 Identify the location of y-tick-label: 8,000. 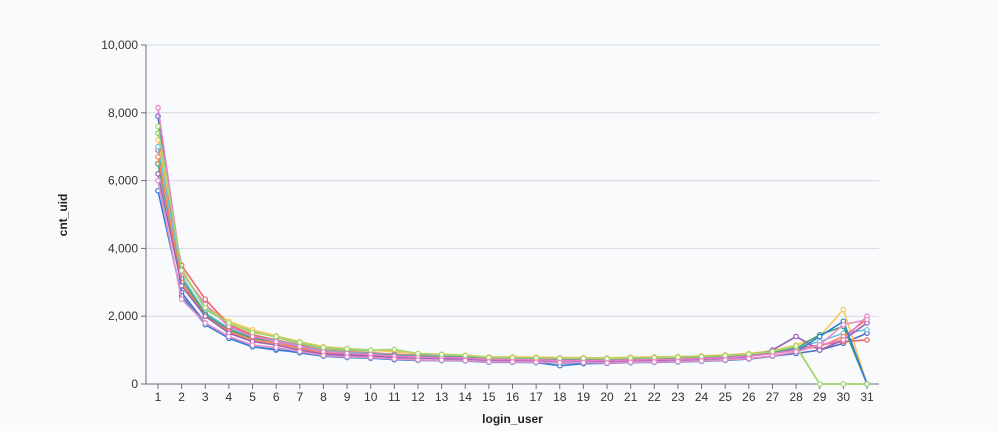
(123, 113).